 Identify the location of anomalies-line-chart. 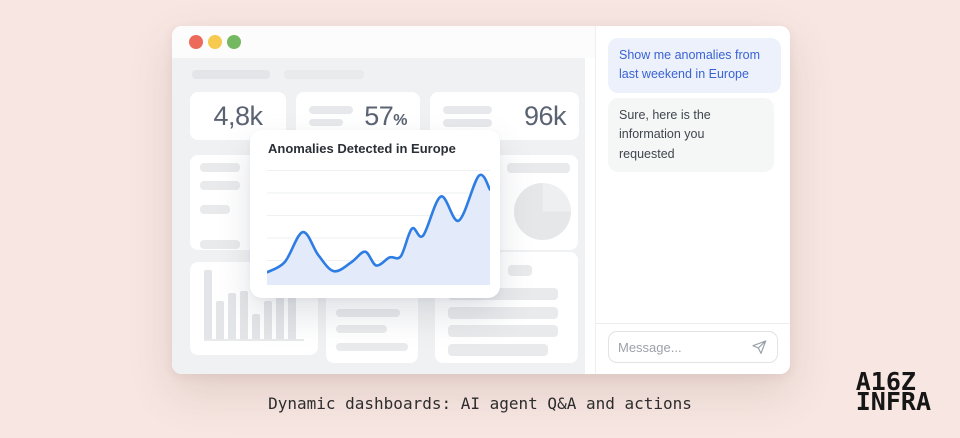
(378, 227).